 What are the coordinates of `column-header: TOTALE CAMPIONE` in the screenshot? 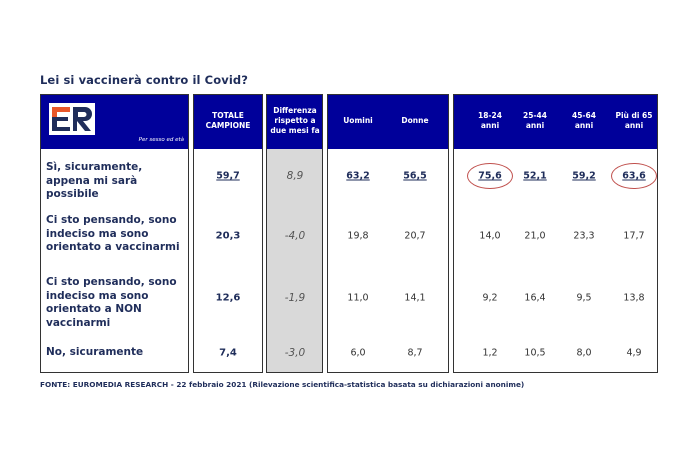 It's located at (228, 120).